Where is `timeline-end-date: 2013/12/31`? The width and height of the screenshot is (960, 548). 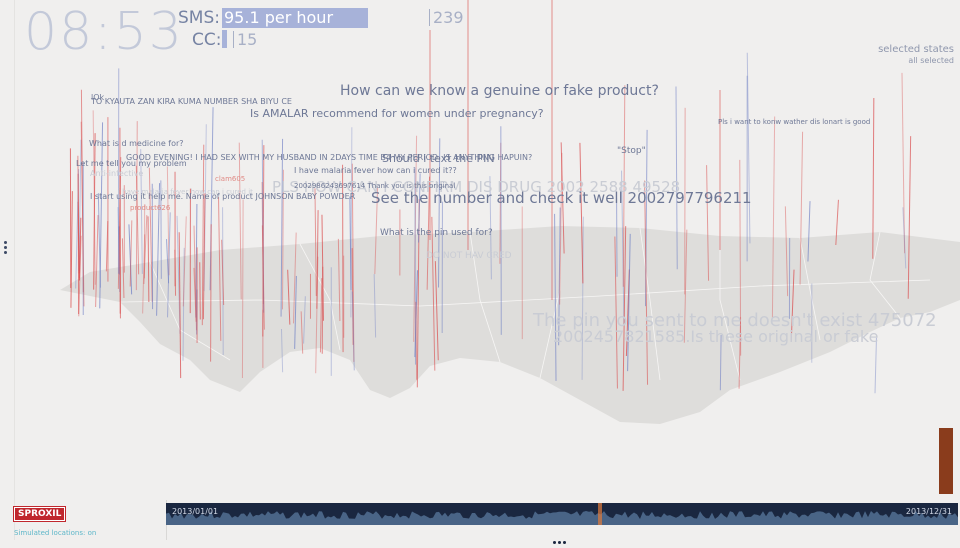 timeline-end-date: 2013/12/31 is located at coordinates (929, 511).